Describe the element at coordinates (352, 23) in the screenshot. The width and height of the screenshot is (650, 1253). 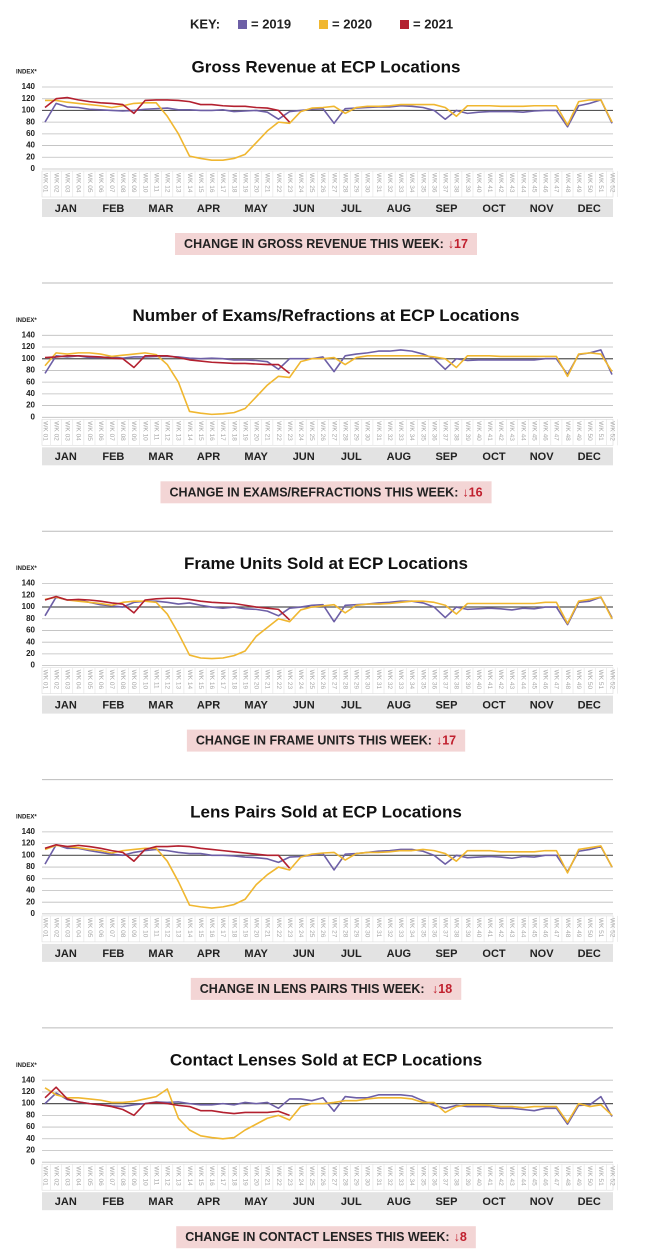
I see `key-entry: = 2020` at that location.